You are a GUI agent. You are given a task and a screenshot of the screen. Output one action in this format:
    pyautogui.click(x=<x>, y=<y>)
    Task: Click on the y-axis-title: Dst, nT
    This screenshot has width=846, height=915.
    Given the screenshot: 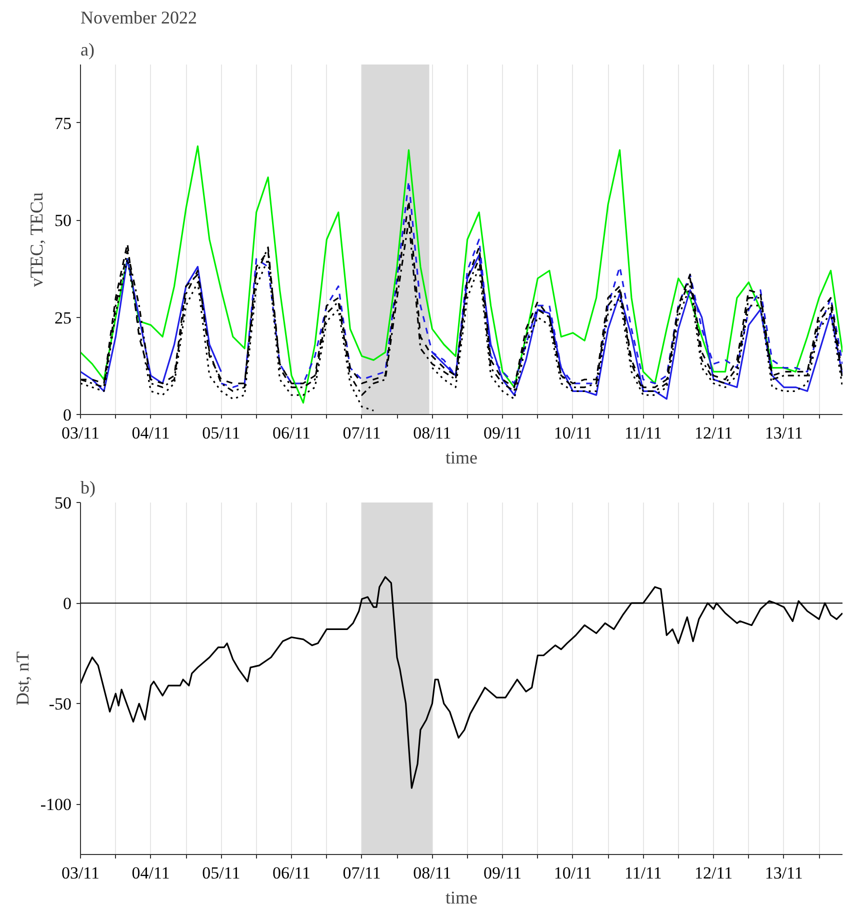 What is the action you would take?
    pyautogui.click(x=22, y=678)
    